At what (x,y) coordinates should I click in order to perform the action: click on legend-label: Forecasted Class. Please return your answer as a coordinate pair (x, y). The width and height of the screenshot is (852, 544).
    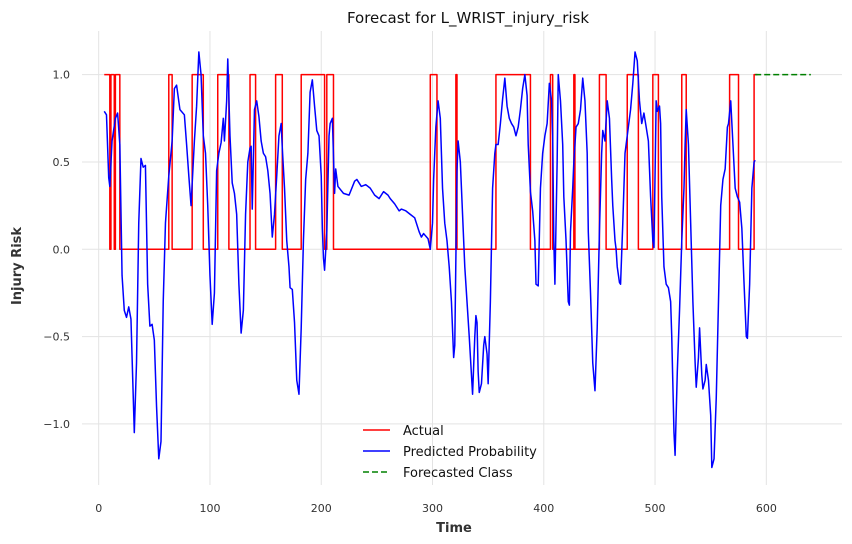
    Looking at the image, I should click on (458, 473).